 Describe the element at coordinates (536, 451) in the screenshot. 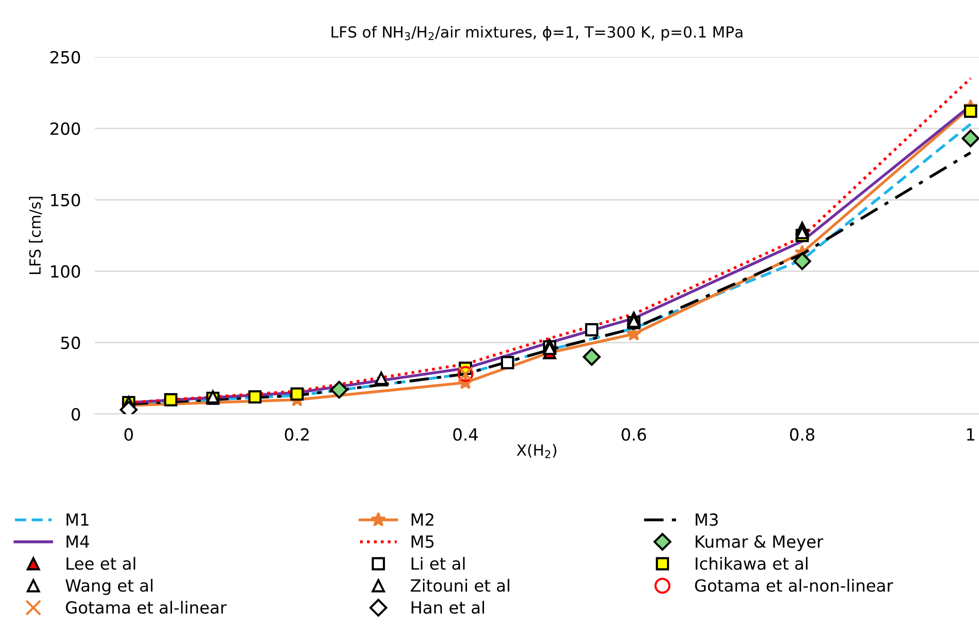

I see `x-axis-title: X(H$_{2}$)` at that location.